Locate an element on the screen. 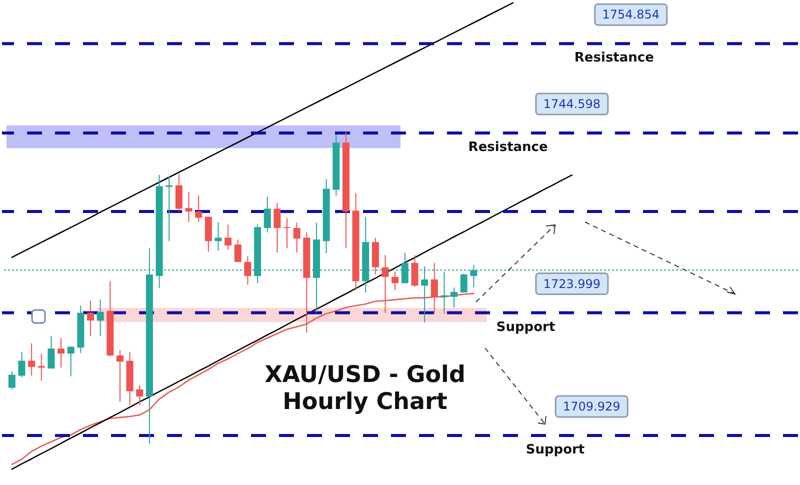 The image size is (800, 485). annotation: 1723.999 is located at coordinates (572, 283).